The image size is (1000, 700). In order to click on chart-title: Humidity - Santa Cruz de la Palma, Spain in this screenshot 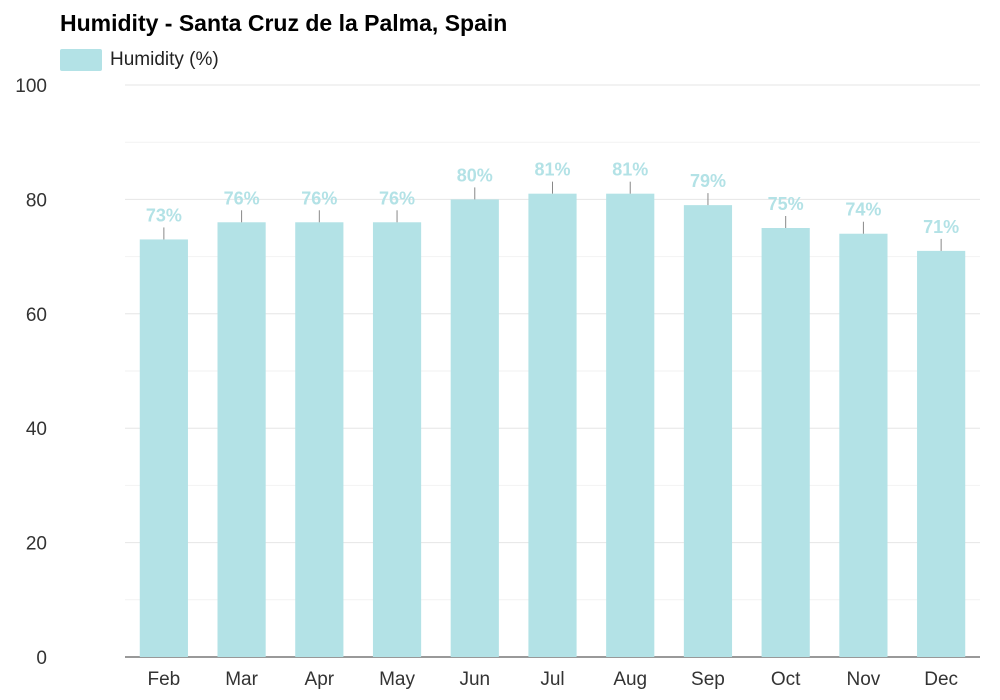, I will do `click(284, 23)`.